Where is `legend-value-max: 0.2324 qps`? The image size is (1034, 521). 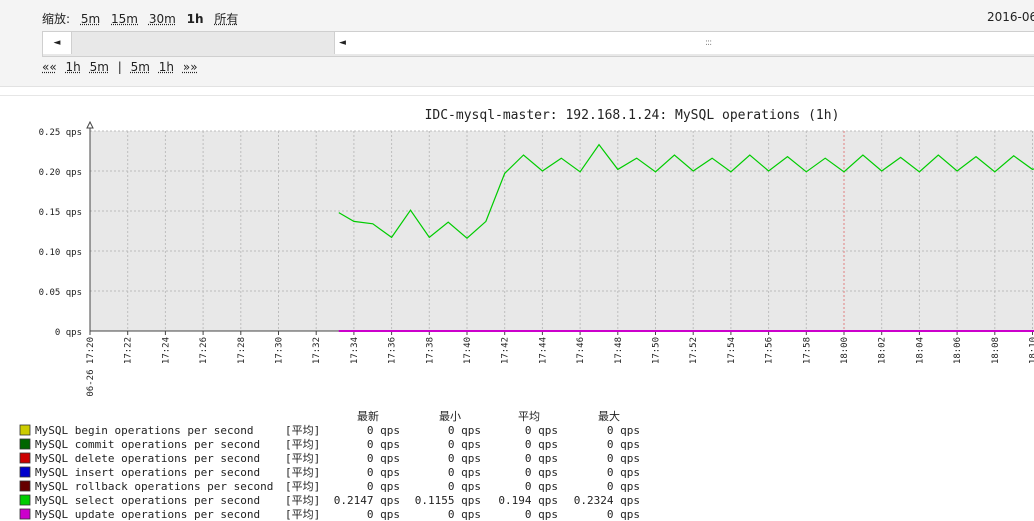 legend-value-max: 0.2324 qps is located at coordinates (607, 500).